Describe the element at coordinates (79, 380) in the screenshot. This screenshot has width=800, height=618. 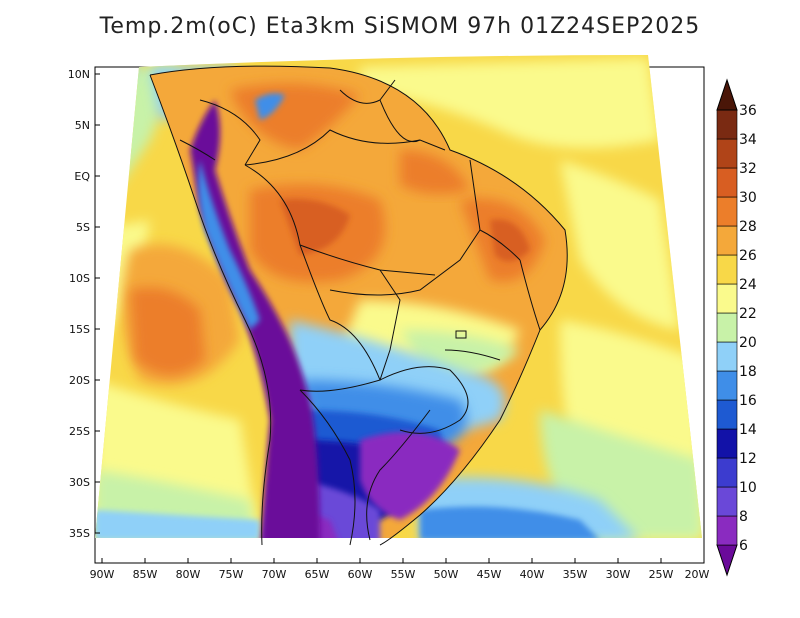
I see `lat-label-20S: 20S` at that location.